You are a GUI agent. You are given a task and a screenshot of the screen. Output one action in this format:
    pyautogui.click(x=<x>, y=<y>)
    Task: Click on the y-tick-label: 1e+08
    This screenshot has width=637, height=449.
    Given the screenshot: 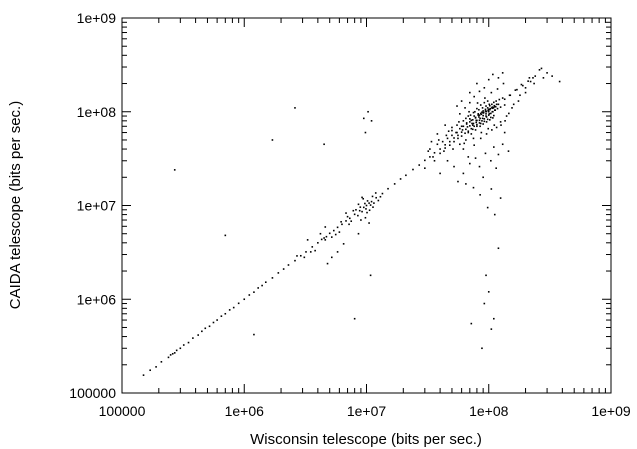 What is the action you would take?
    pyautogui.click(x=97, y=112)
    